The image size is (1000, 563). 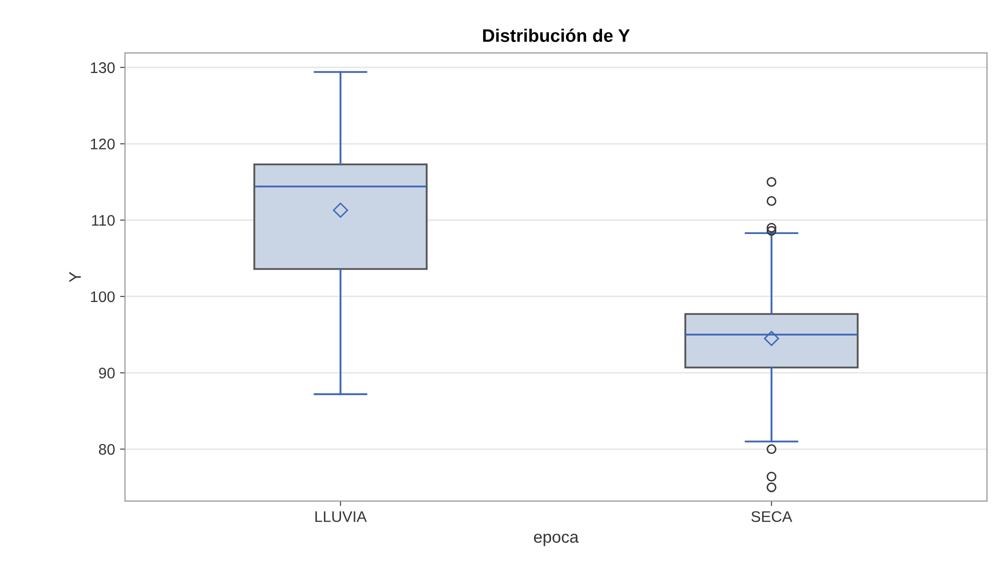 What do you see at coordinates (102, 68) in the screenshot?
I see `y-tick-label: 130` at bounding box center [102, 68].